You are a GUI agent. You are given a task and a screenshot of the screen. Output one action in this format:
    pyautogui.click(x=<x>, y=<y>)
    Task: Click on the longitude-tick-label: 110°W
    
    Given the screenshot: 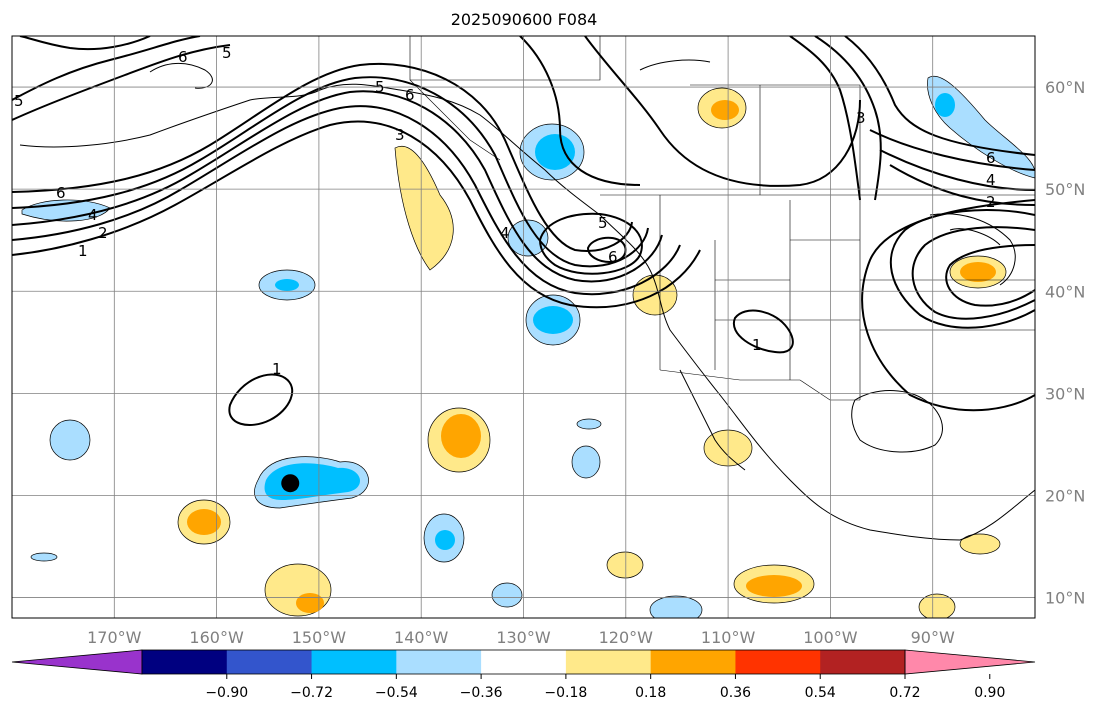 What is the action you would take?
    pyautogui.click(x=728, y=637)
    